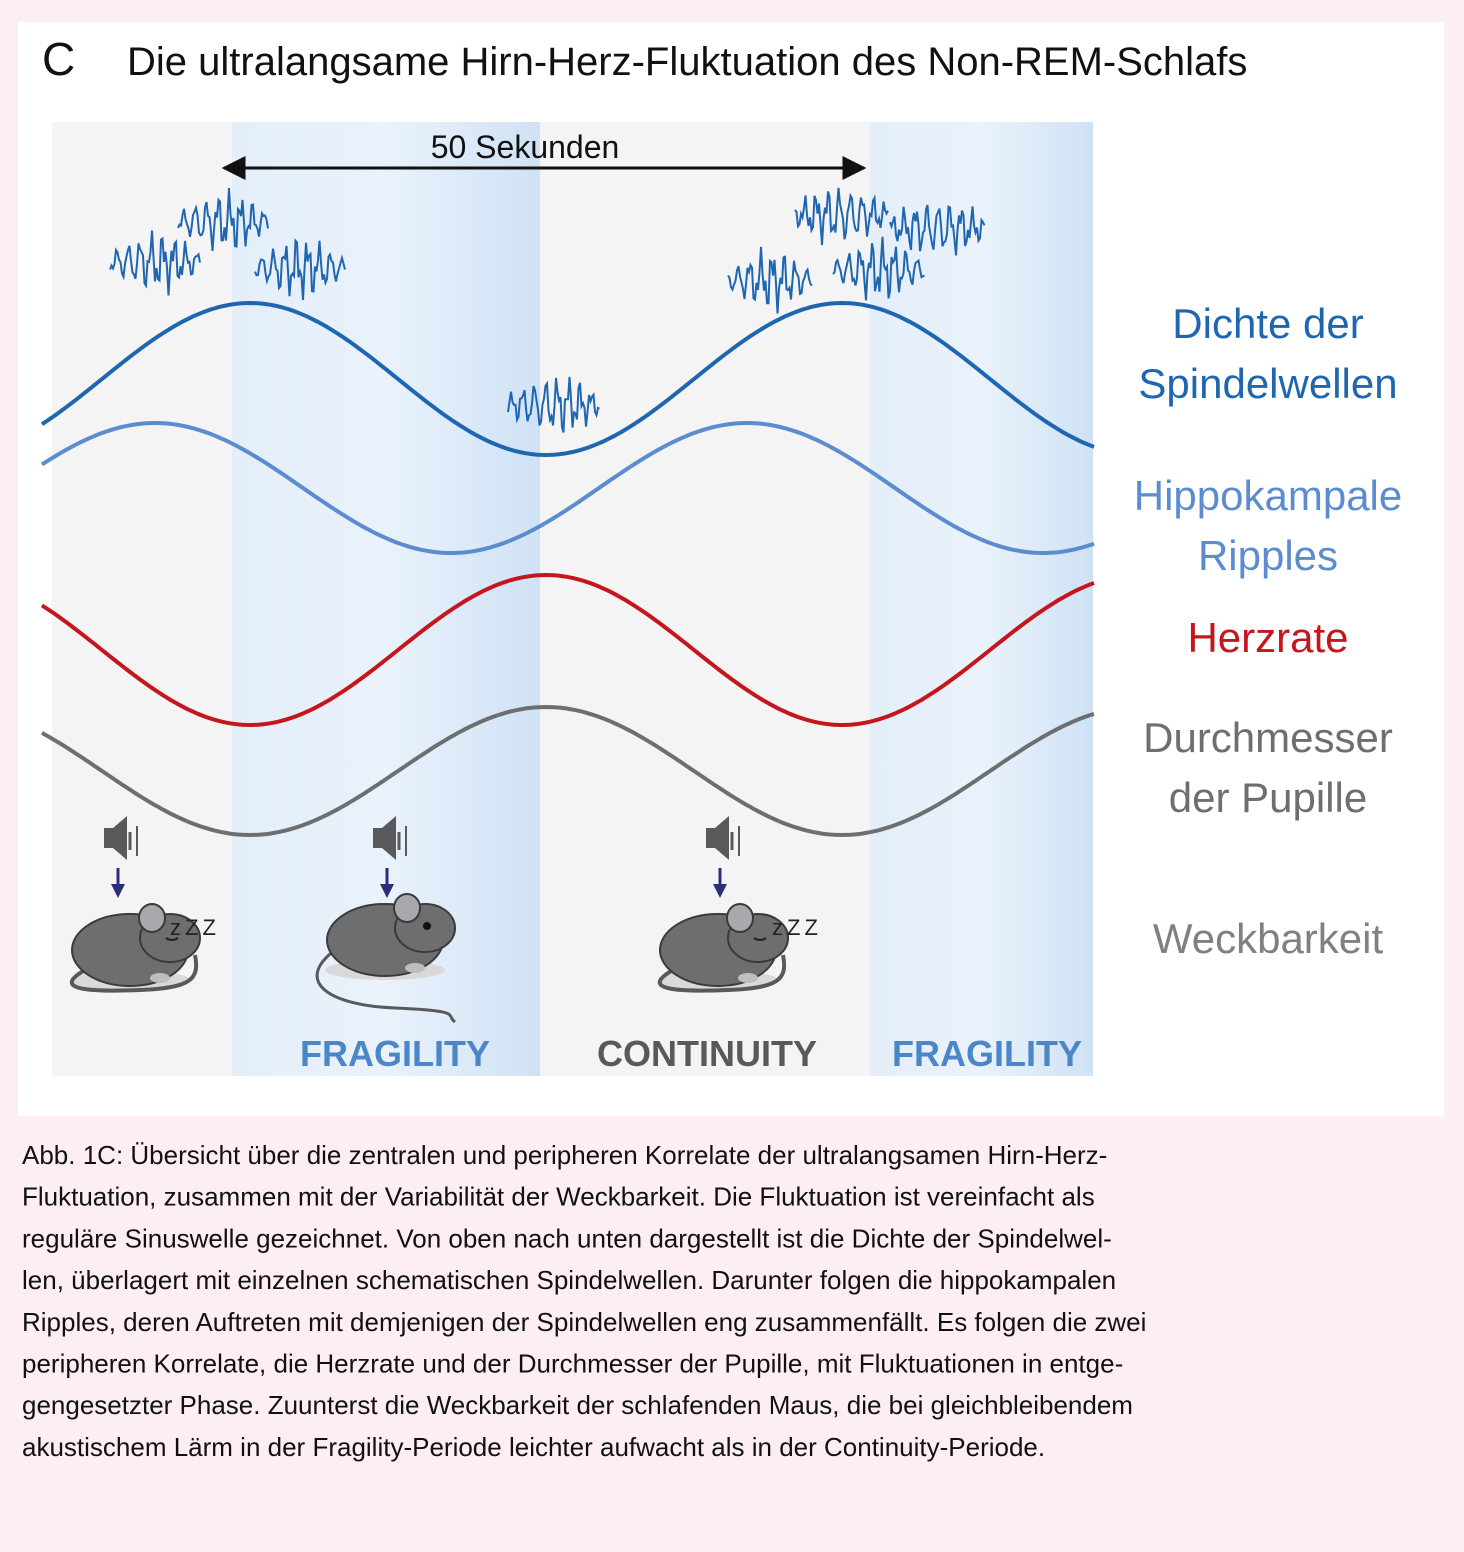 The height and width of the screenshot is (1552, 1464). I want to click on scale-label: 50 Sekunden, so click(525, 147).